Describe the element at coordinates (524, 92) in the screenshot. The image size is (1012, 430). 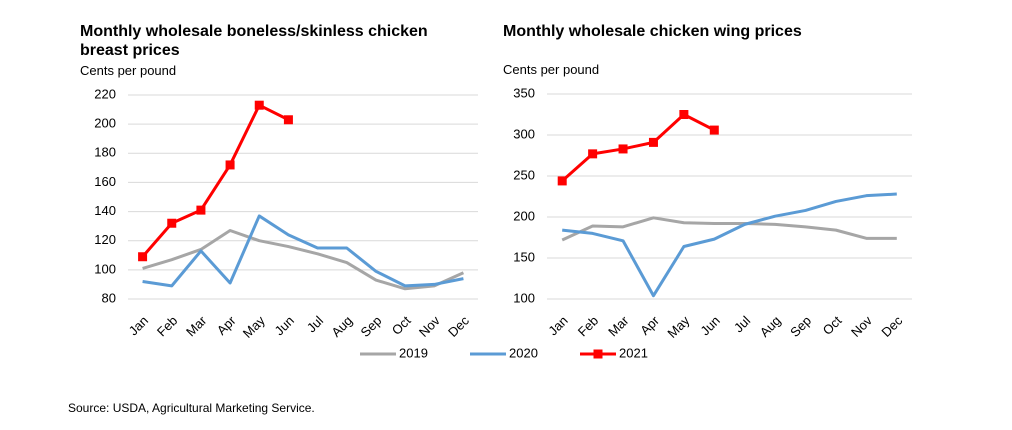
I see `y-tick-label: 350` at that location.